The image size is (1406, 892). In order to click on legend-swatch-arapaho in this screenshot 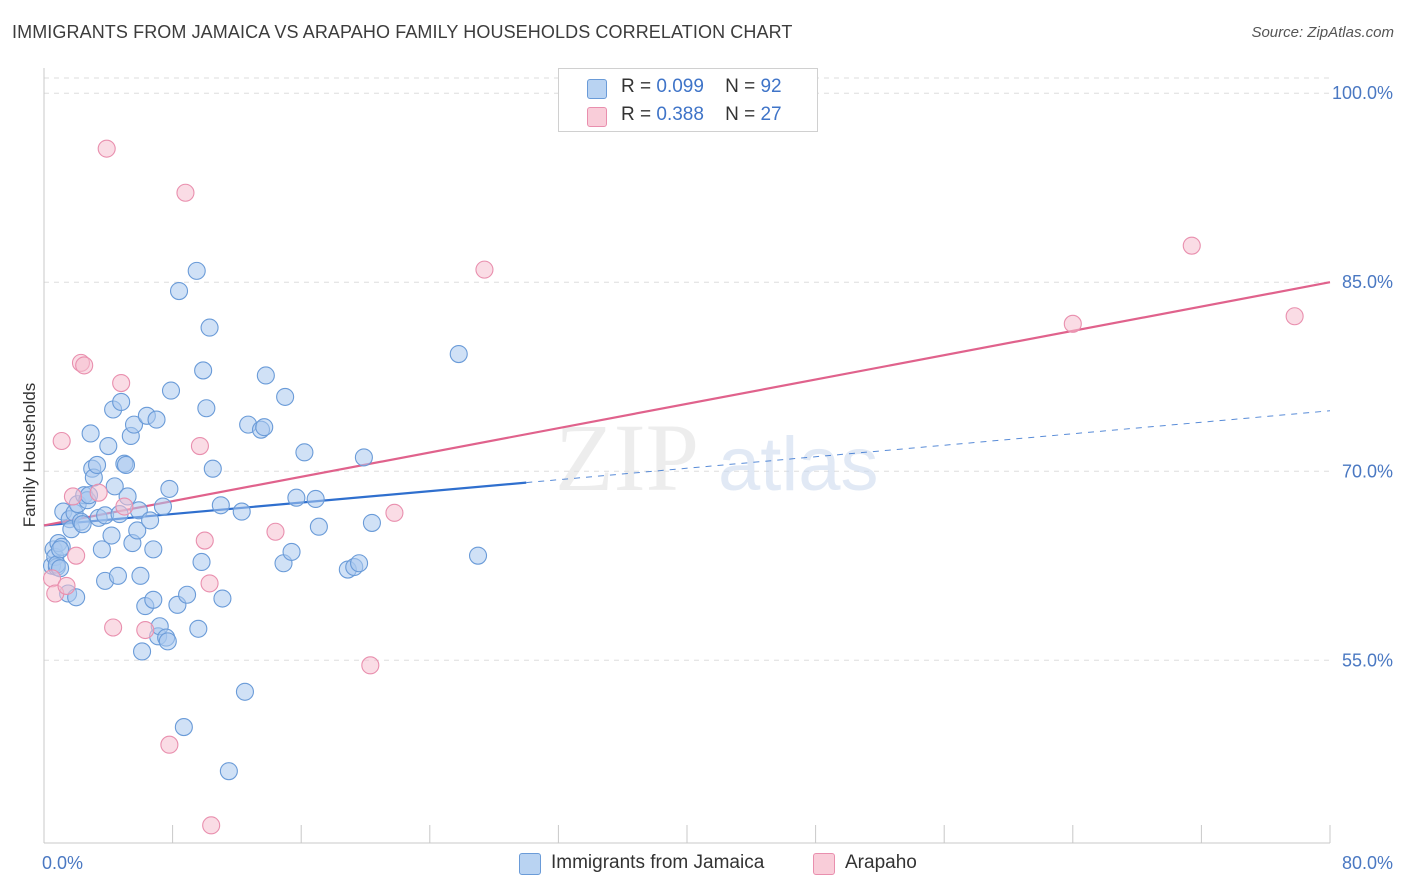, I will do `click(597, 117)`.